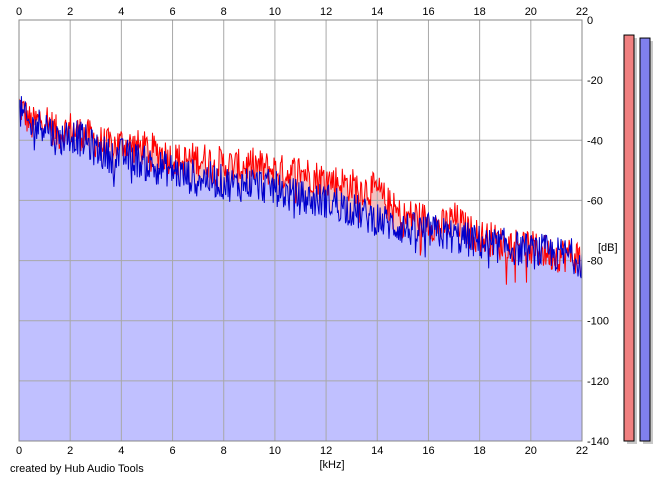 Image resolution: width=664 pixels, height=481 pixels. Describe the element at coordinates (598, 231) in the screenshot. I see `y-tick-labels: 0 -20 -40 -60 -80 -100 -120 -140` at that location.